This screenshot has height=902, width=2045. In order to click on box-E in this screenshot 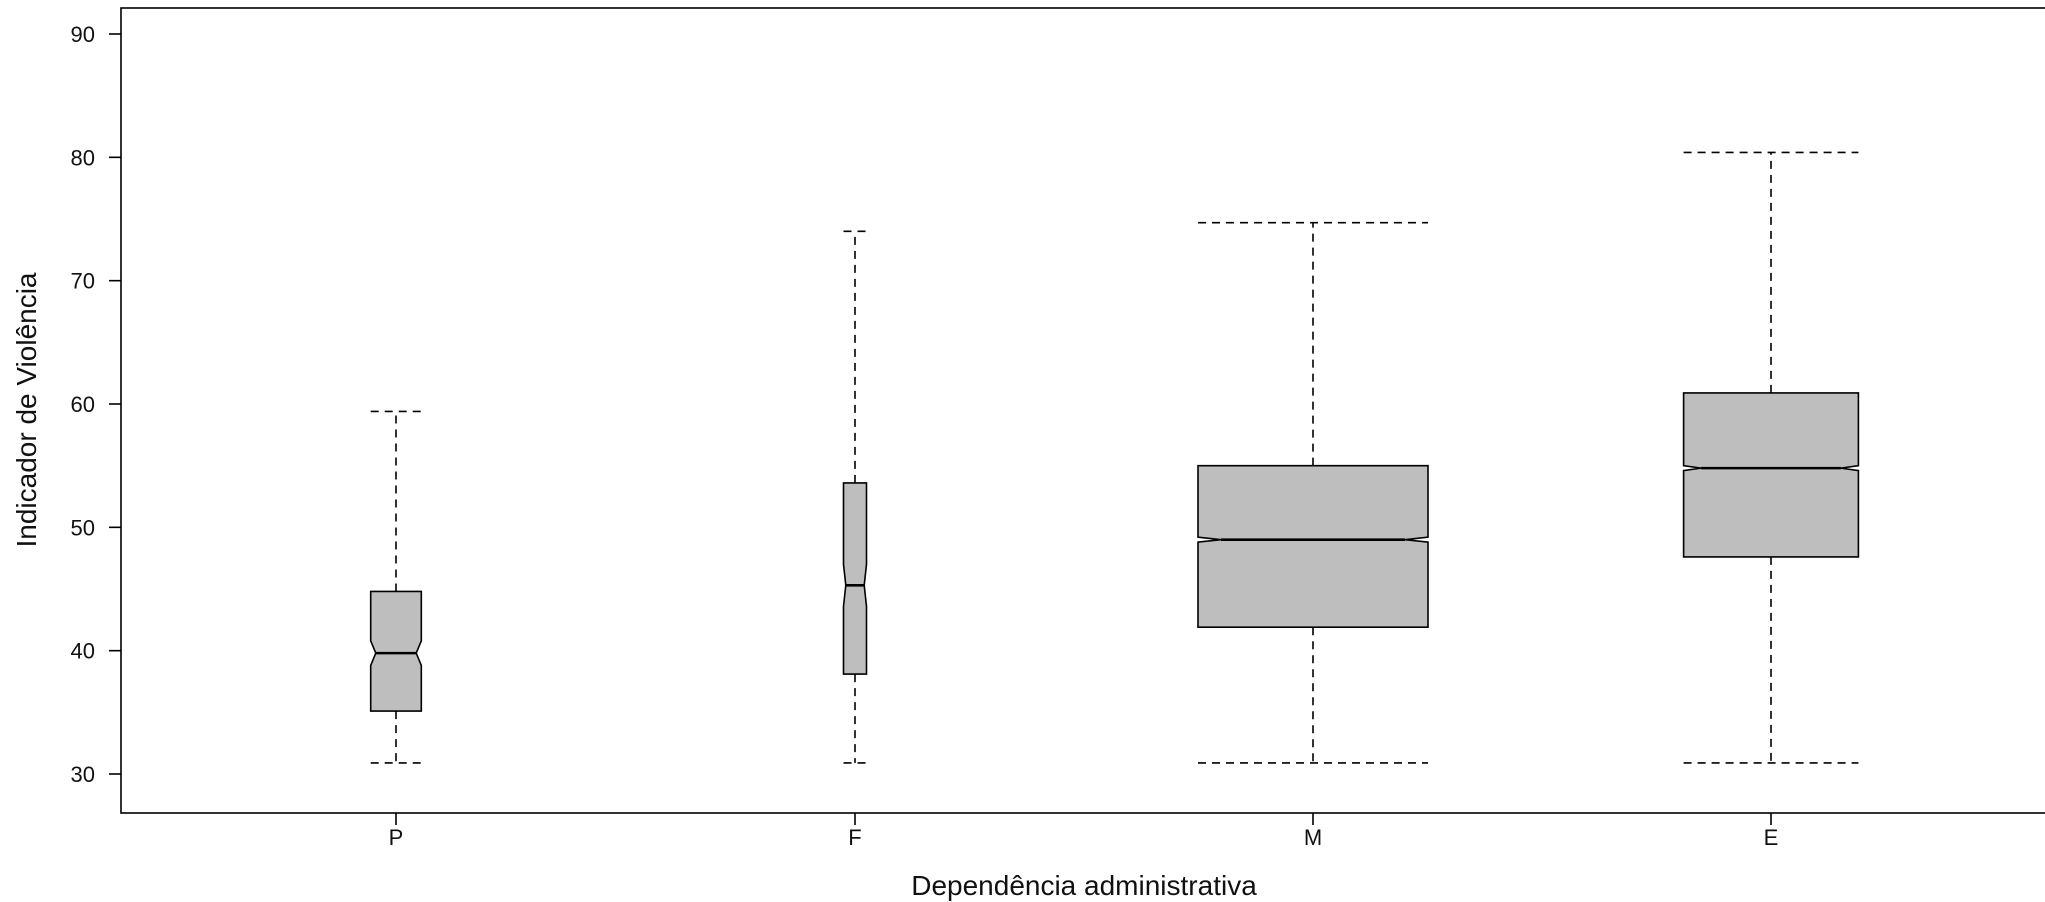, I will do `click(1771, 457)`.